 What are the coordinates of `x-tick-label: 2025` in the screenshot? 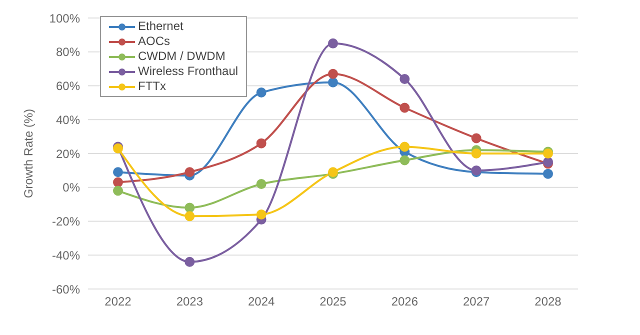 It's located at (333, 301).